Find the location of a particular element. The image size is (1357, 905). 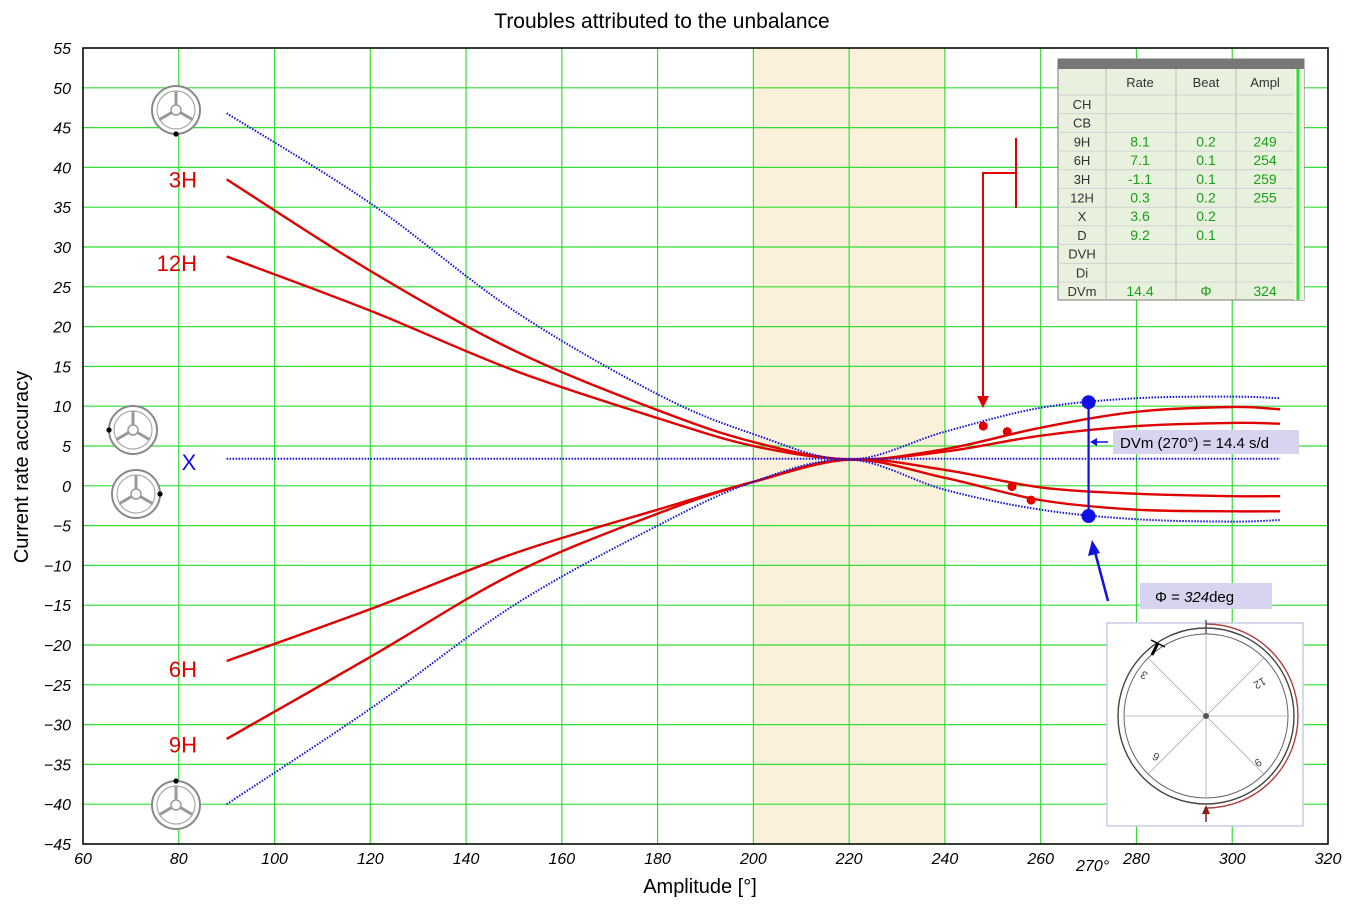

x-tick-label: 280 is located at coordinates (1136, 859).